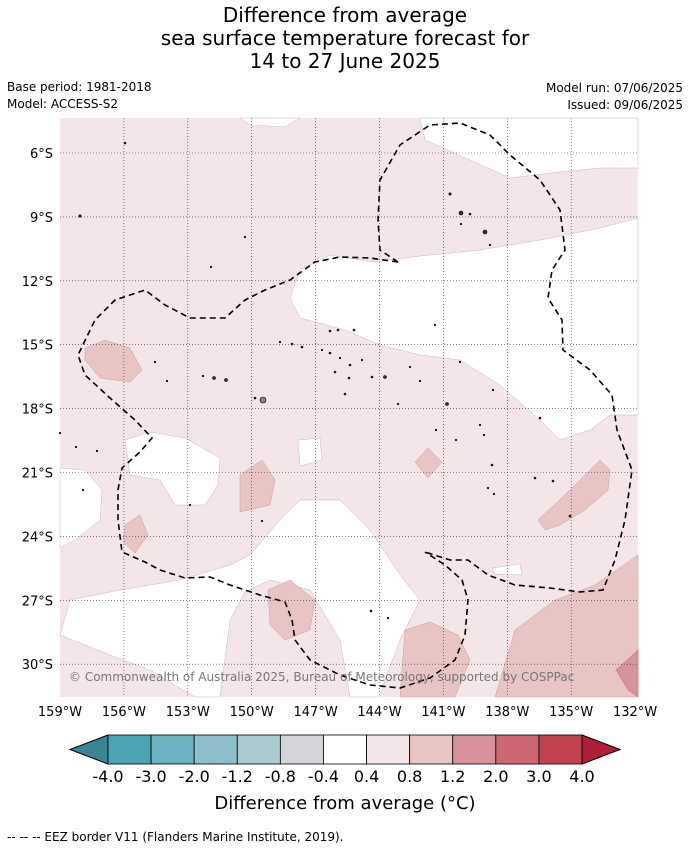  Describe the element at coordinates (37, 601) in the screenshot. I see `latitude-label: 27°S` at that location.